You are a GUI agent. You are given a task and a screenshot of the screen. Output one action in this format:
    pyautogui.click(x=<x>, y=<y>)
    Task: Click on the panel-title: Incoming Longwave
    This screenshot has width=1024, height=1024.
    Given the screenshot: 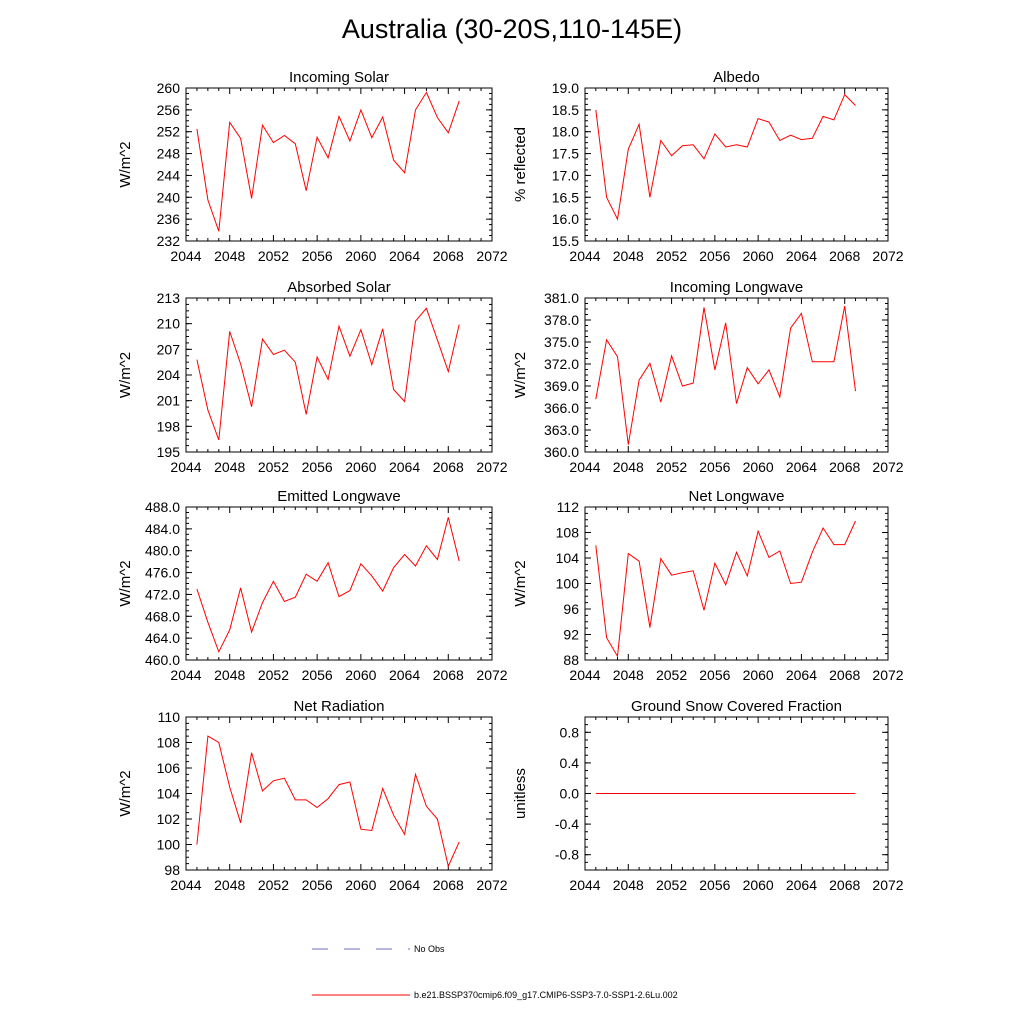 What is the action you would take?
    pyautogui.click(x=736, y=287)
    